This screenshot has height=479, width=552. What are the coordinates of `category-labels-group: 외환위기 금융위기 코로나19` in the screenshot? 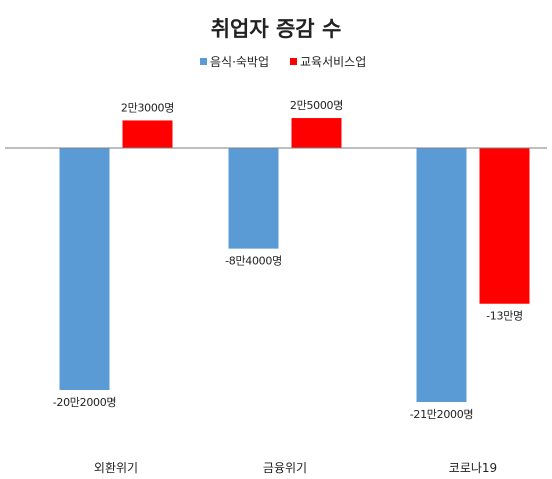 It's located at (295, 468).